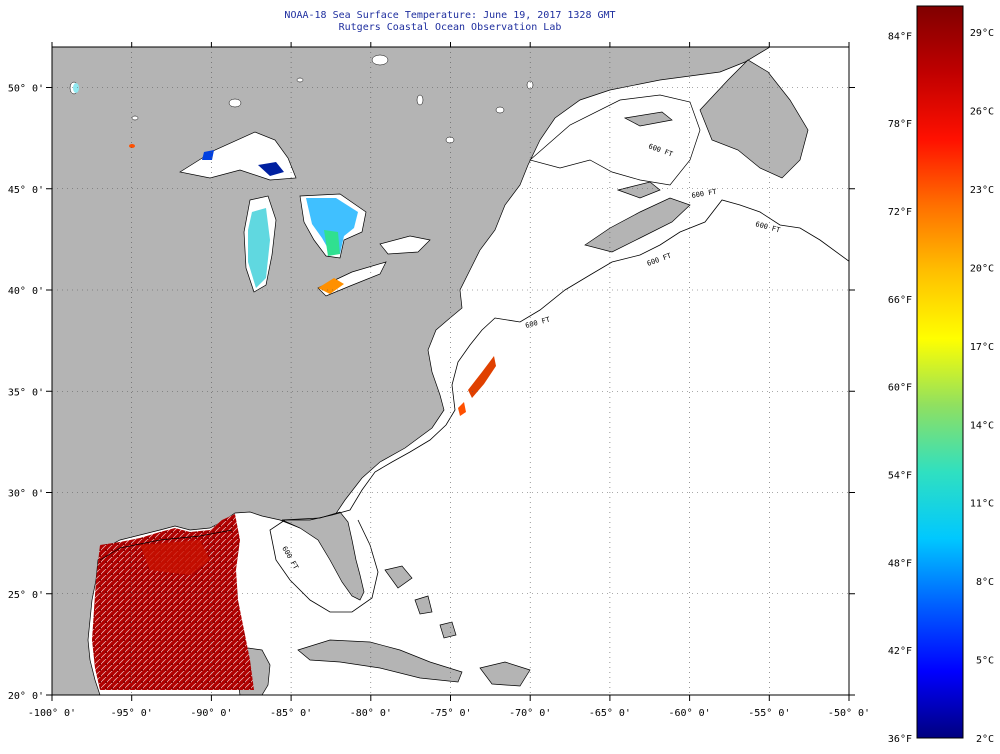  I want to click on sst-lake-erie, so click(331, 286).